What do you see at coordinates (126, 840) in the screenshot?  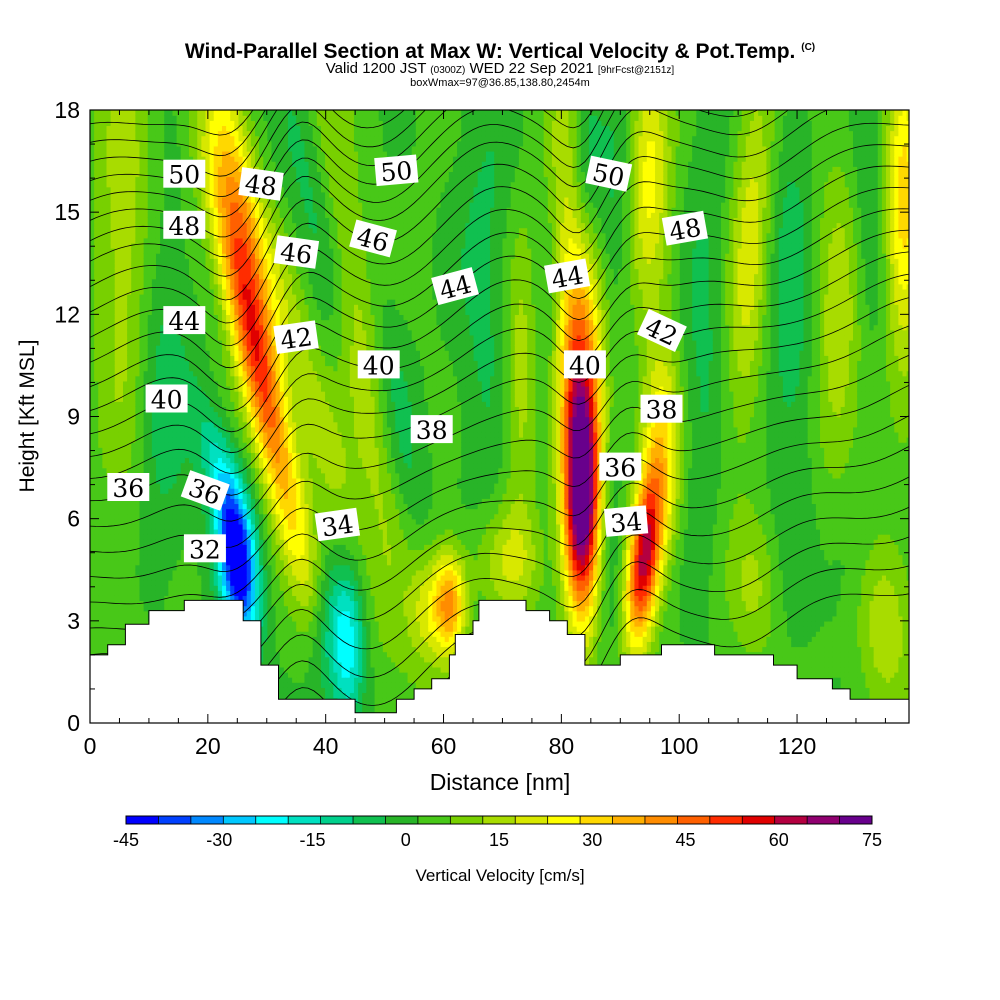 I see `colorbar-tick-label: -45` at bounding box center [126, 840].